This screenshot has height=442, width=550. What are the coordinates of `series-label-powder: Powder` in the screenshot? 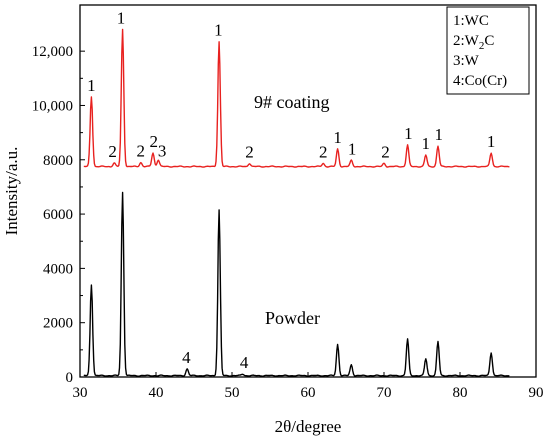 It's located at (292, 318).